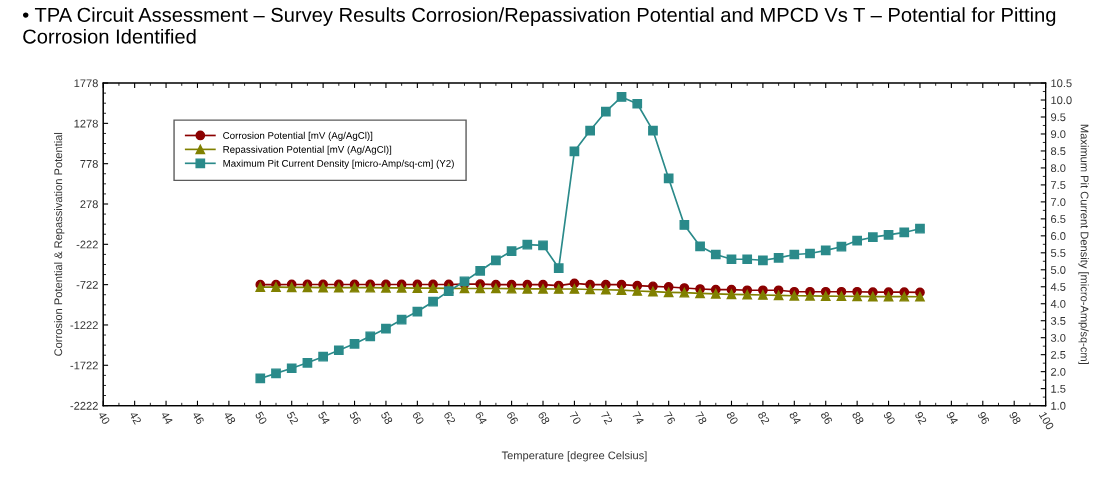 The height and width of the screenshot is (480, 1110). Describe the element at coordinates (1058, 236) in the screenshot. I see `y2-tick-label: 6.0` at that location.